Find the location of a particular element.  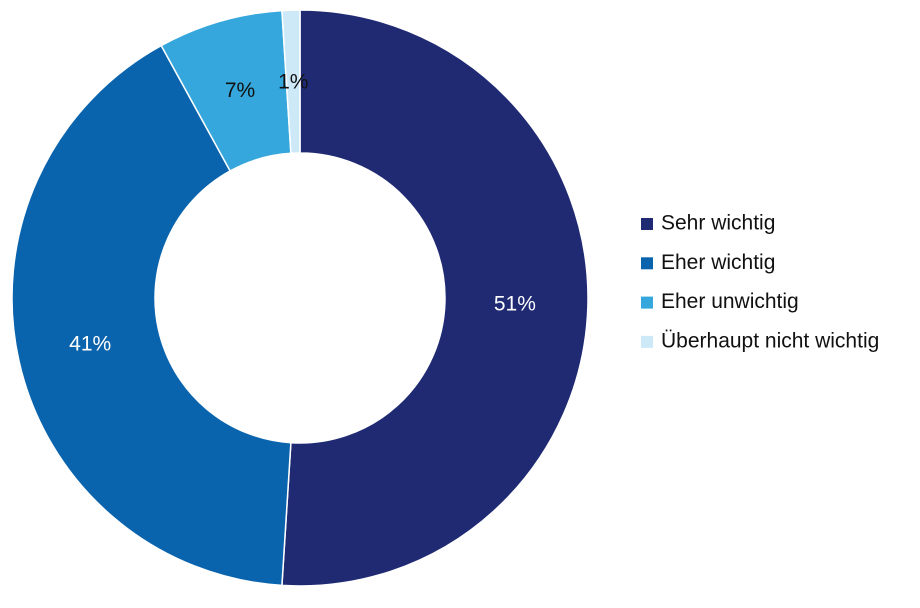

donut-segment is located at coordinates (291, 82).